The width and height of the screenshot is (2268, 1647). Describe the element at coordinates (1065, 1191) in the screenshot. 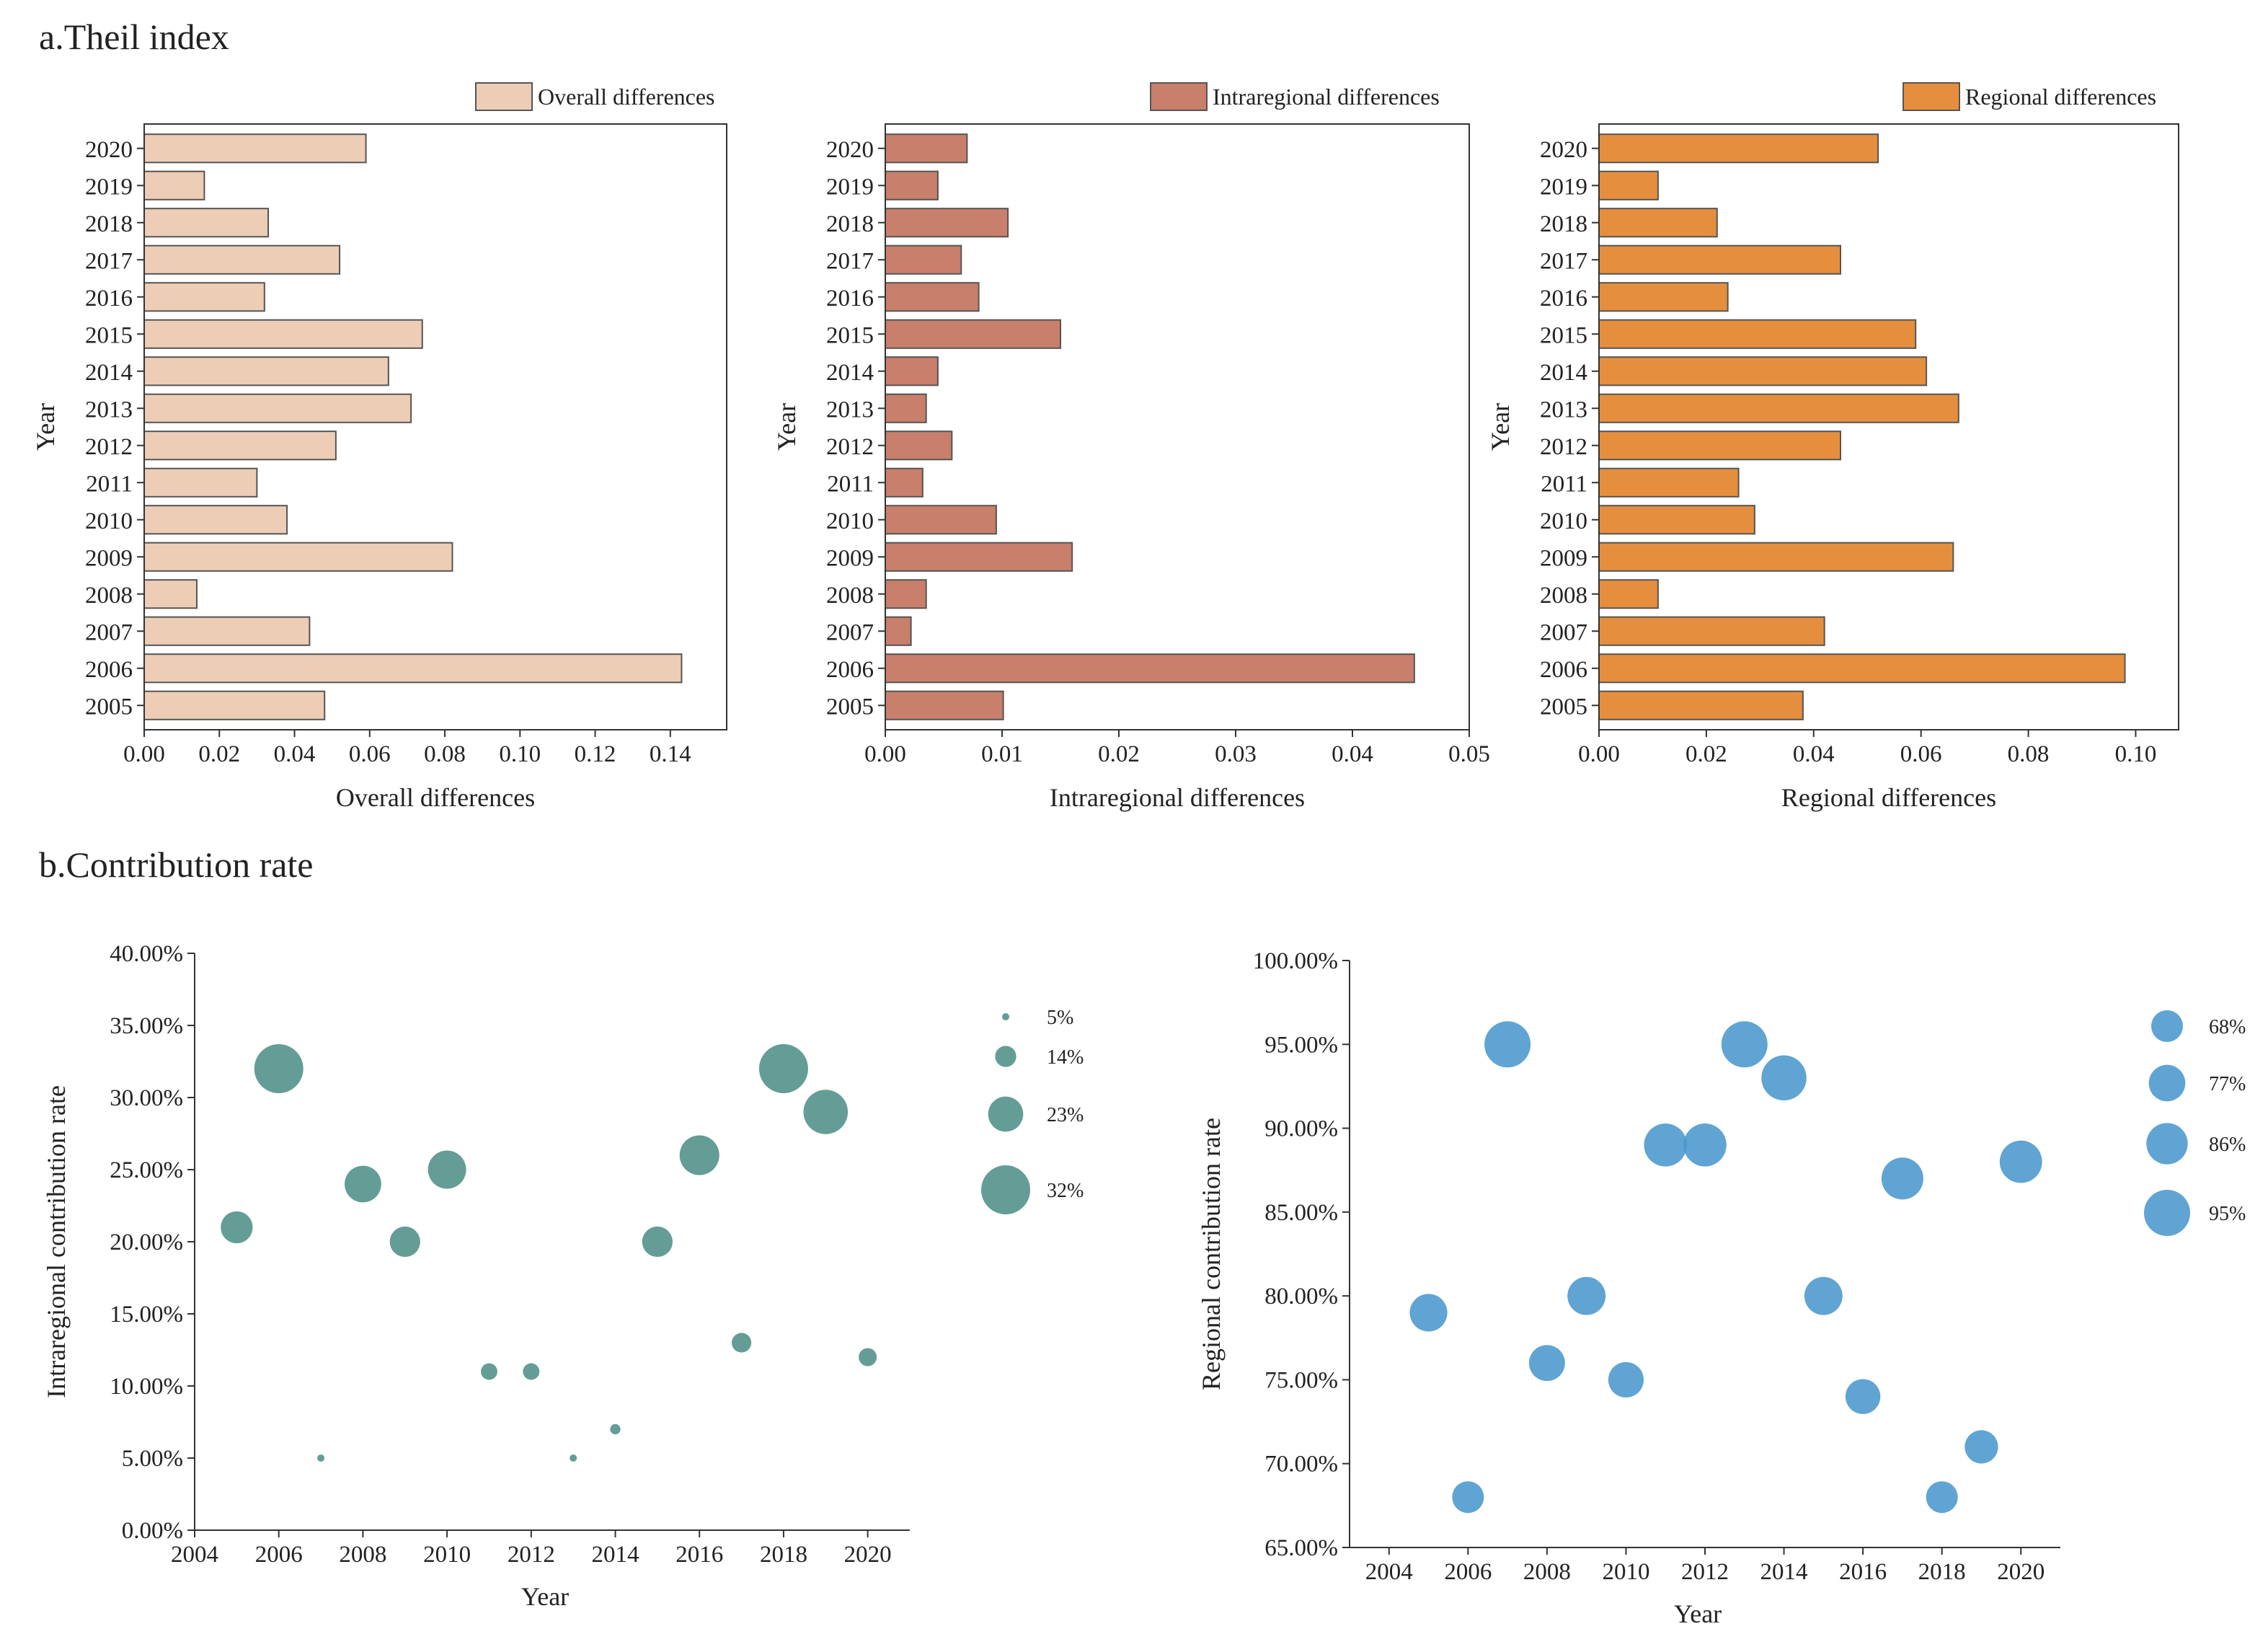

I see `size-legend-label: 32%` at that location.